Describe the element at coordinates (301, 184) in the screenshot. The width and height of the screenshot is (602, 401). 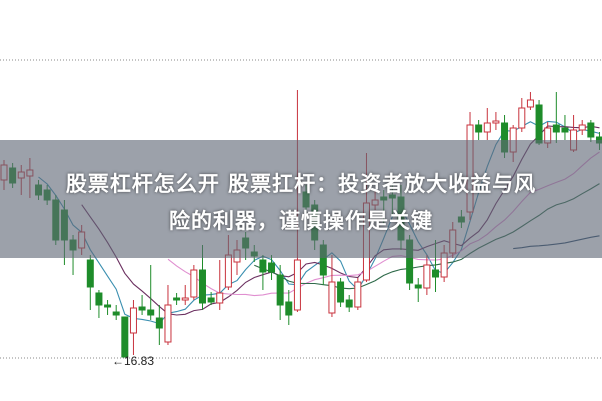
I see `title-line-1: 股票杠杆怎么开 股票扛杆：投资者放大收益与风` at that location.